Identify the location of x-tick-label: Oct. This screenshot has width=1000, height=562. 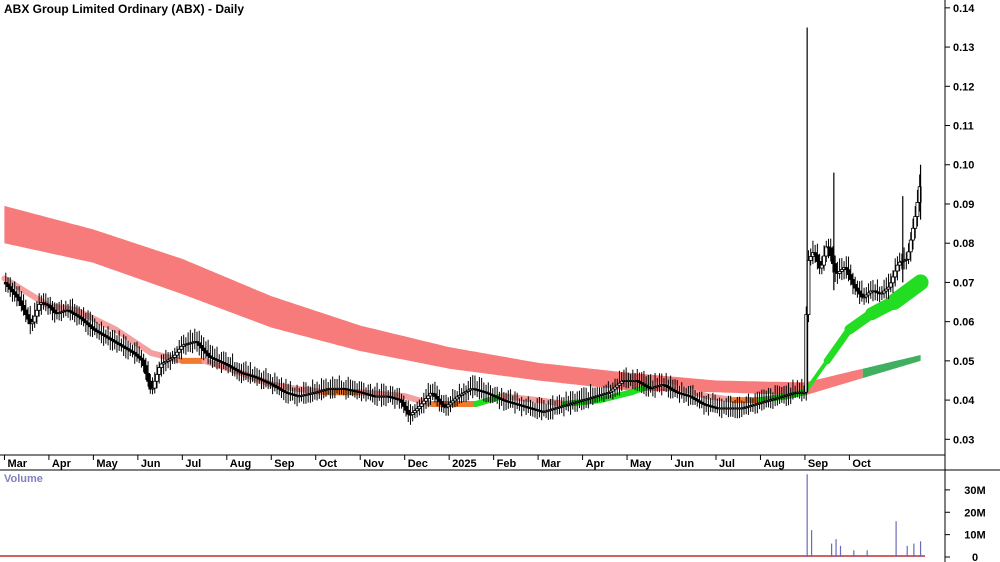
(328, 464).